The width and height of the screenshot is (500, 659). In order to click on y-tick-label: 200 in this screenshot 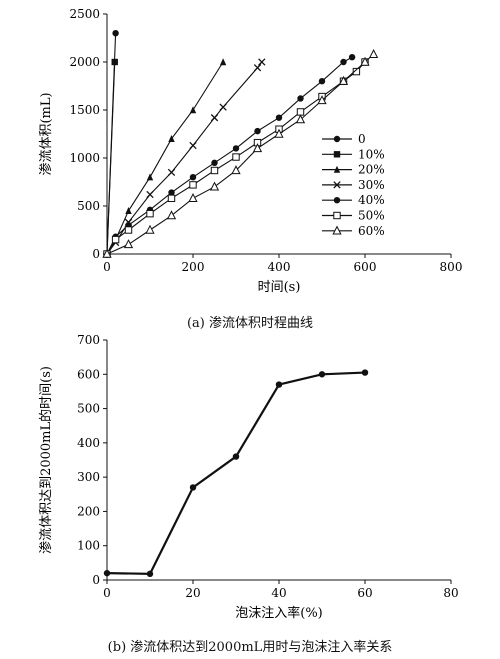, I will do `click(88, 511)`.